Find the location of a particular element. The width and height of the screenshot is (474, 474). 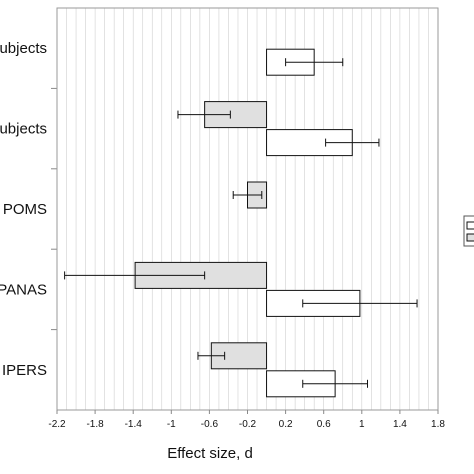

x-tick-label: 1.4 is located at coordinates (400, 424).